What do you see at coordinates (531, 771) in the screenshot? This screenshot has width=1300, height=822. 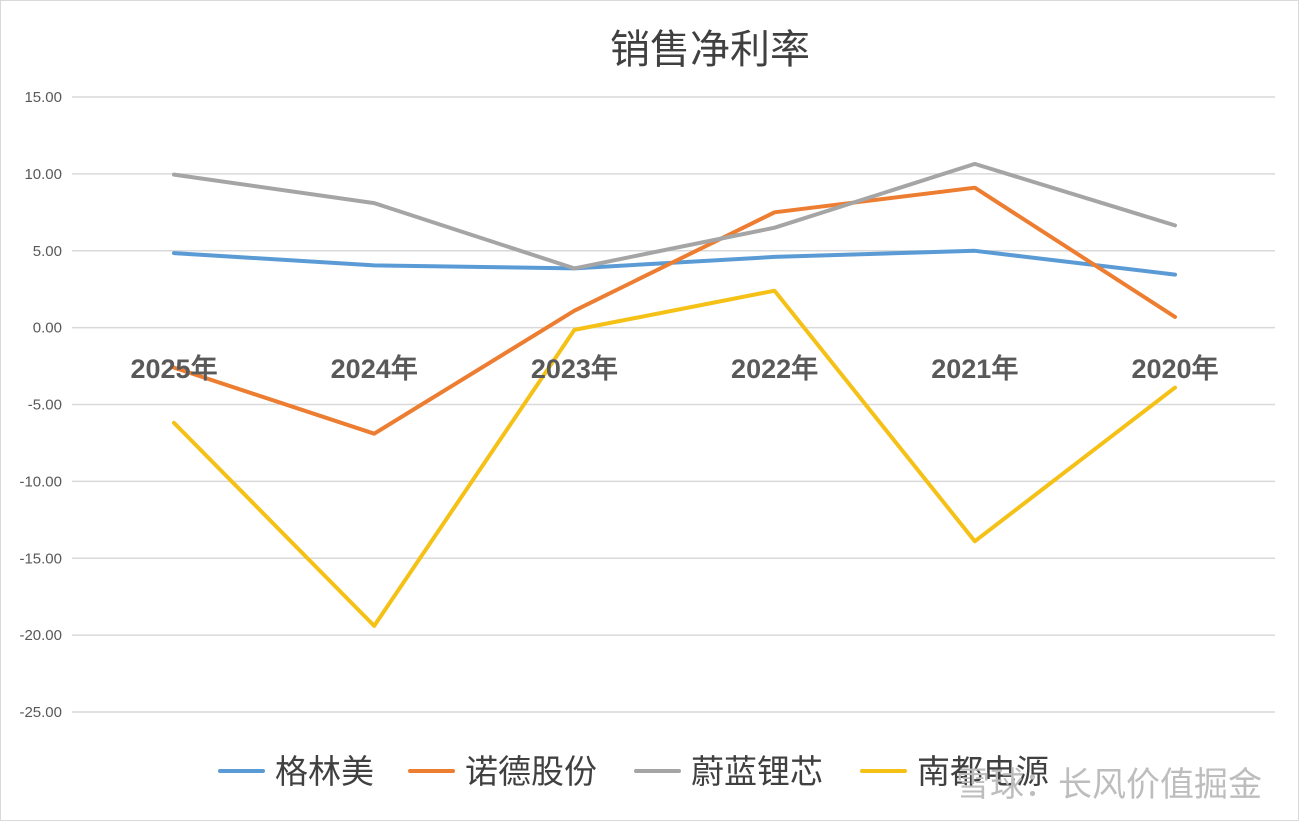 I see `legend-label: 诺德股份` at bounding box center [531, 771].